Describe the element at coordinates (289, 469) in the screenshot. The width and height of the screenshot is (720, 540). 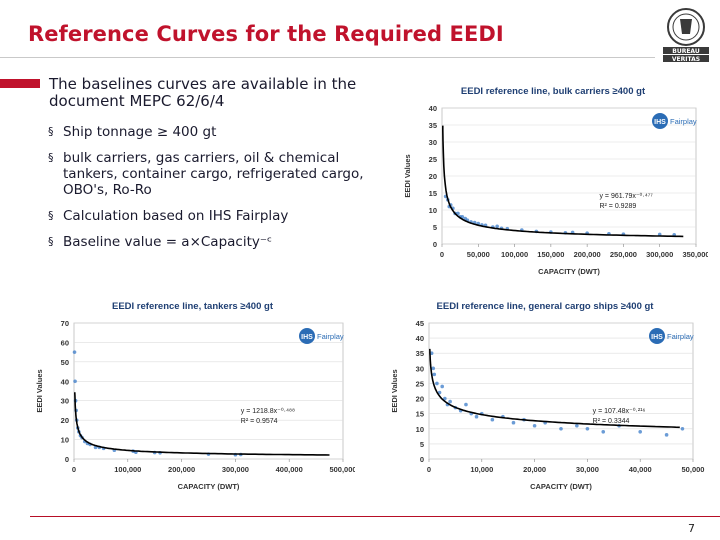
I see `x-tick-label: 400,000` at that location.